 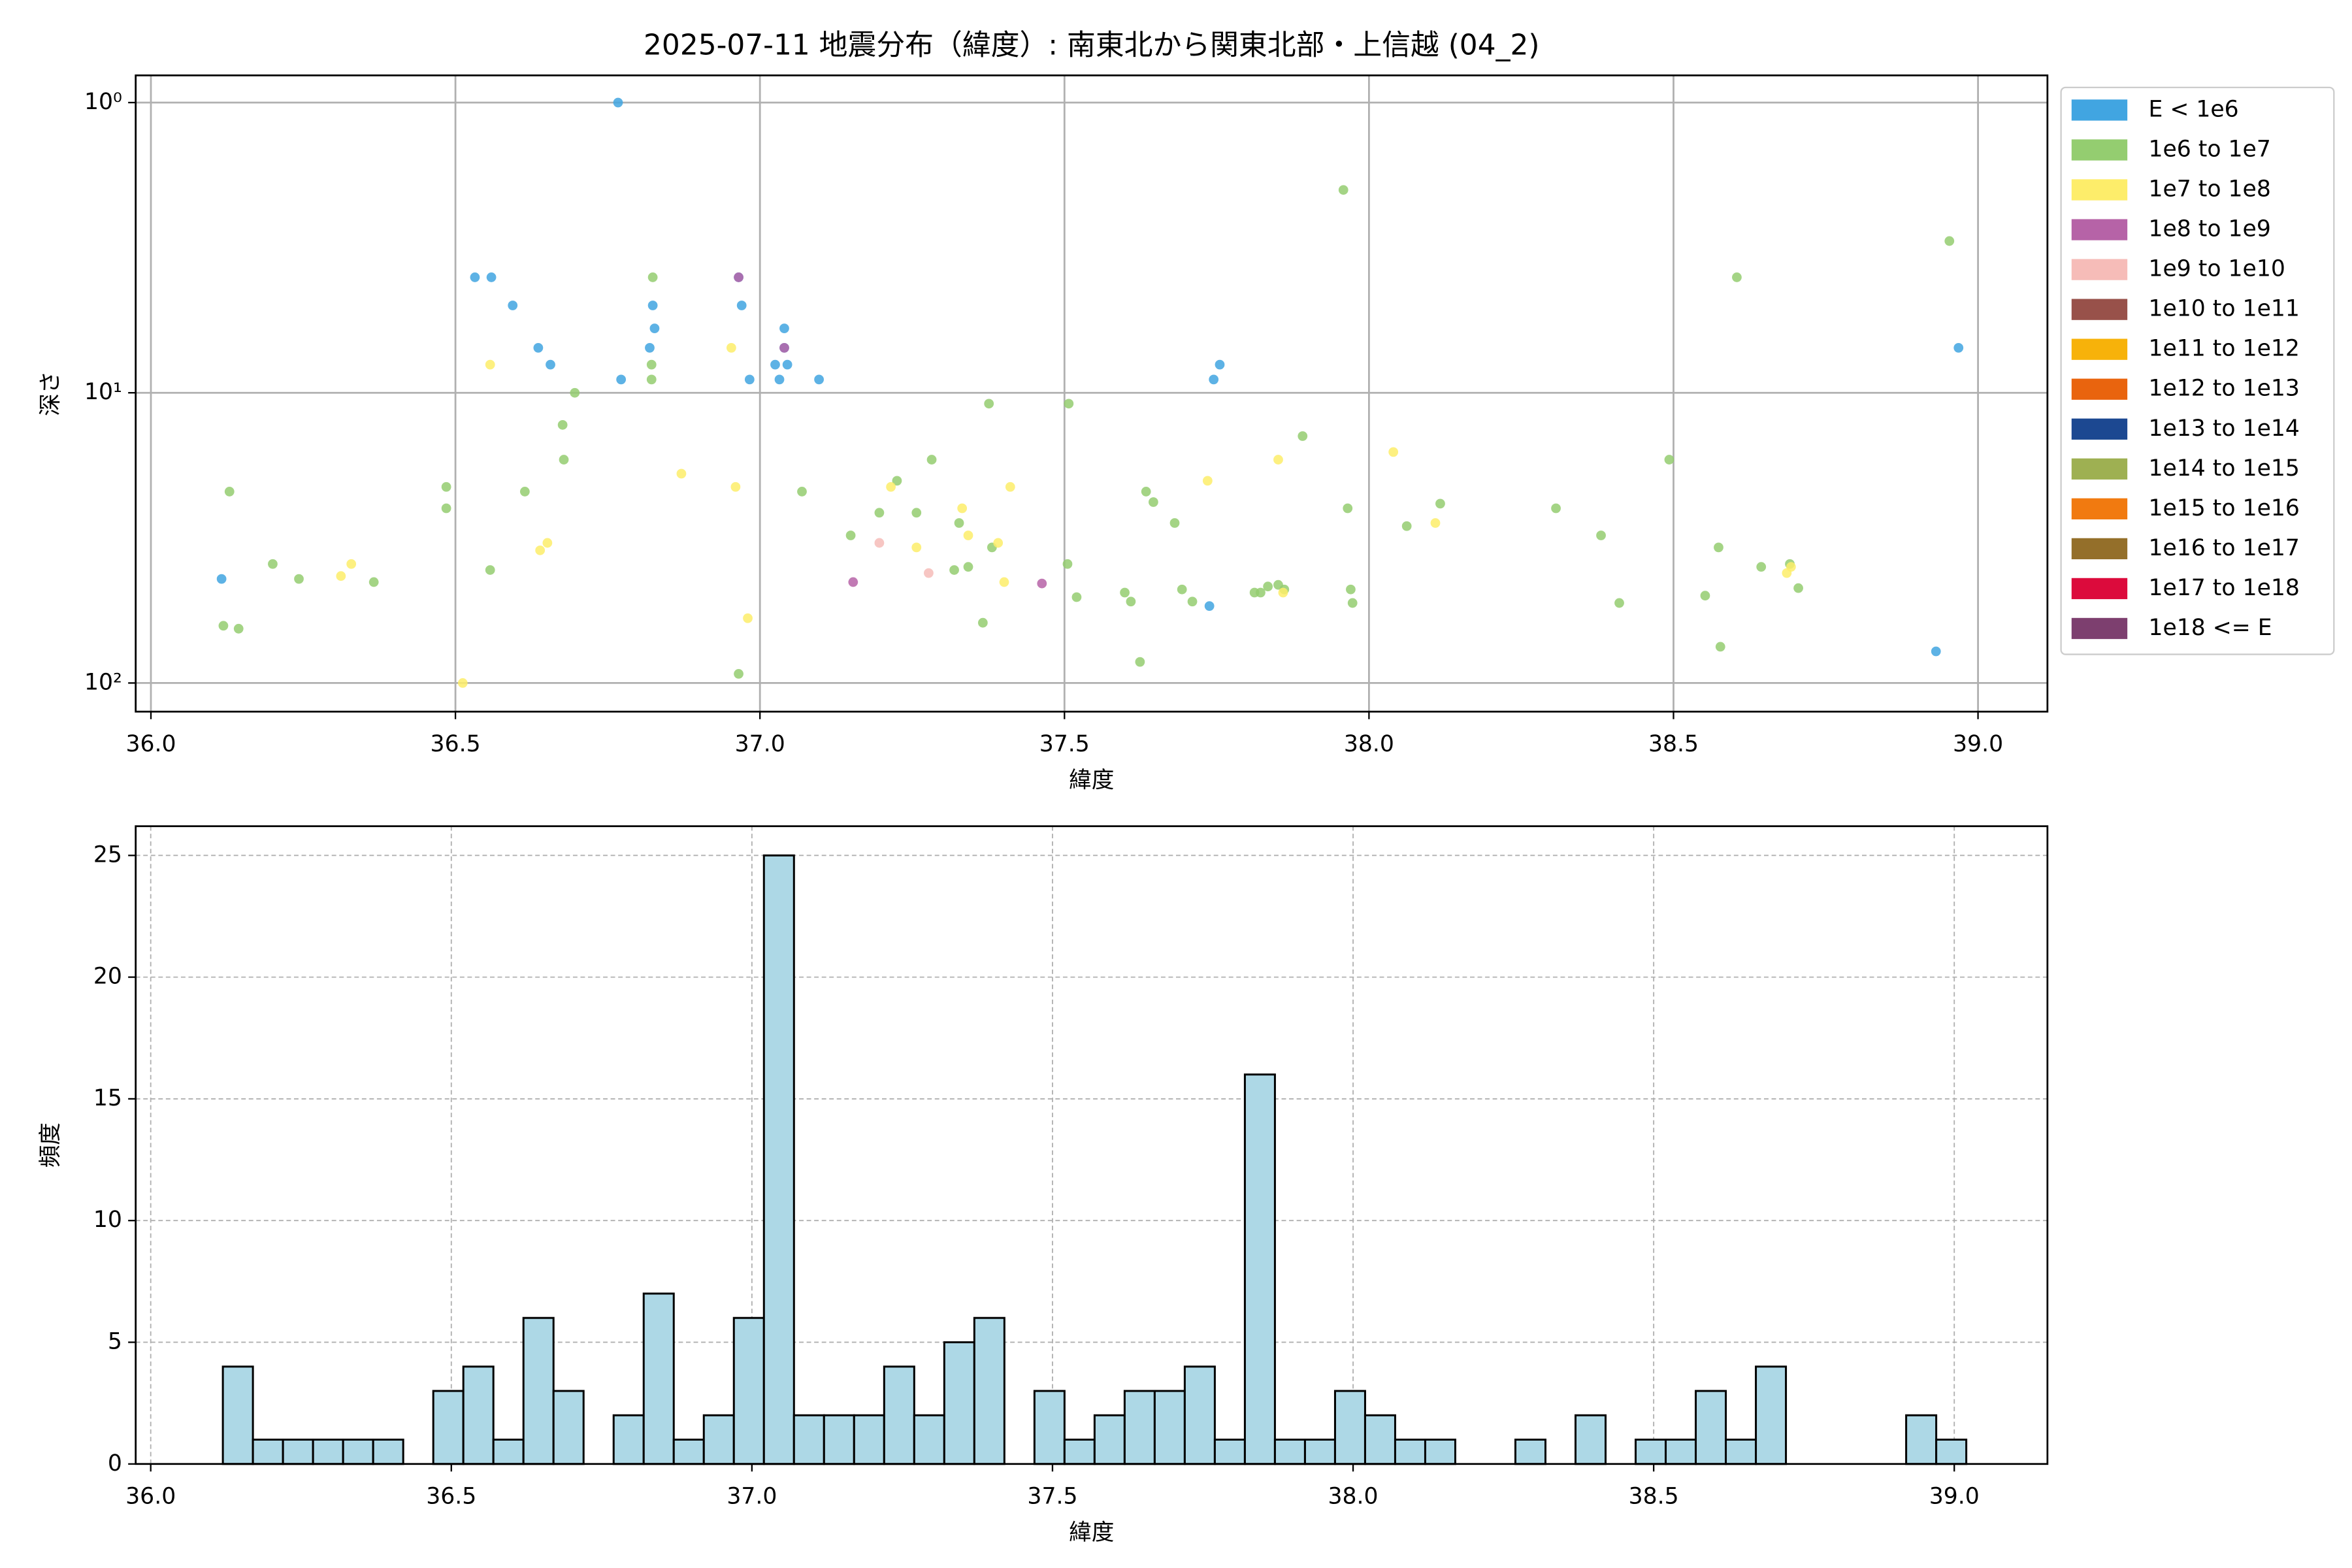 I want to click on legend-box, so click(x=2197, y=370).